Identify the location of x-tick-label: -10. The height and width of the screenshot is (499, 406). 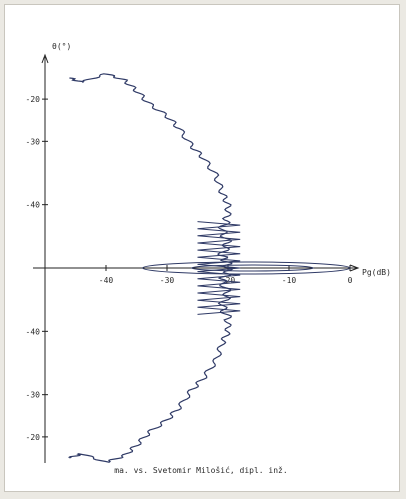
(289, 280).